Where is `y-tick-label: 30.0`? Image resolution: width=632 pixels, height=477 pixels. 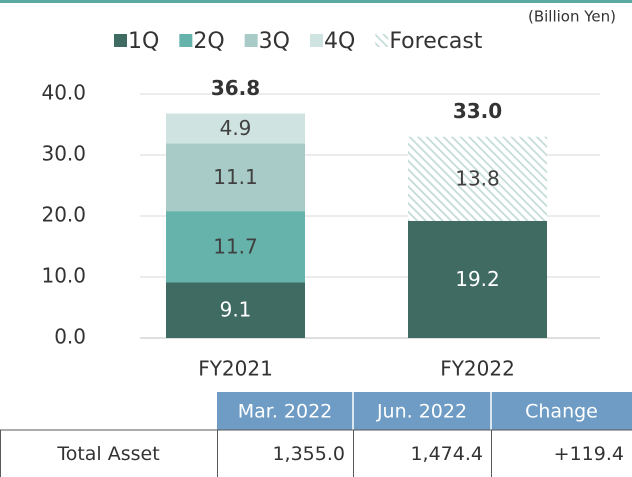
y-tick-label: 30.0 is located at coordinates (63, 154).